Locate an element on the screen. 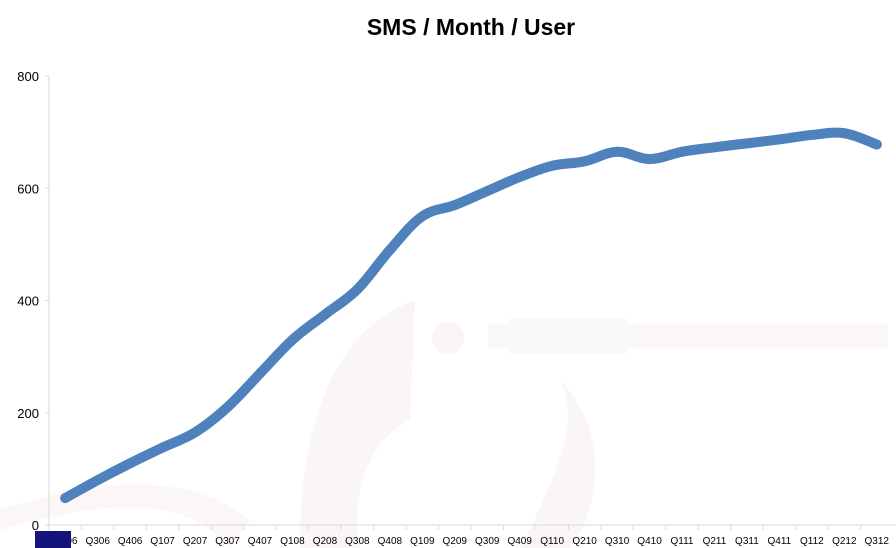  x-tick-label: Q209 is located at coordinates (455, 541).